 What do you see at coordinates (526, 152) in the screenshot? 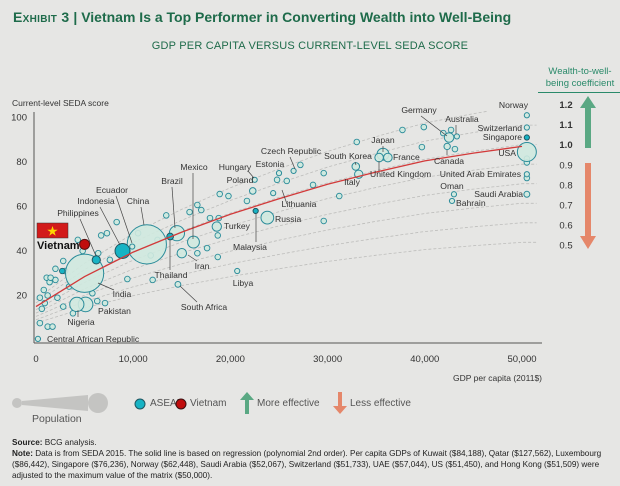
I see `bubble-usa` at bounding box center [526, 152].